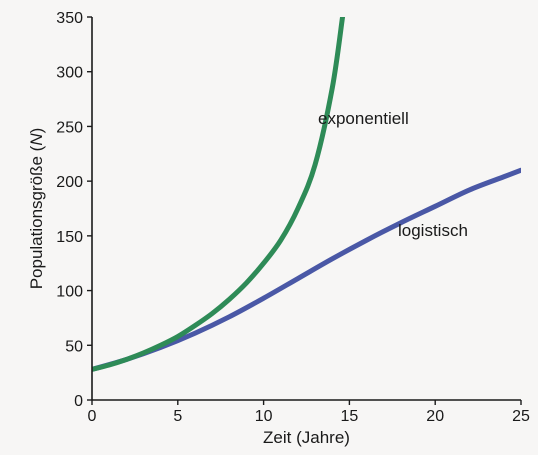  What do you see at coordinates (363, 118) in the screenshot?
I see `series-label-exponentiell: exponentiell` at bounding box center [363, 118].